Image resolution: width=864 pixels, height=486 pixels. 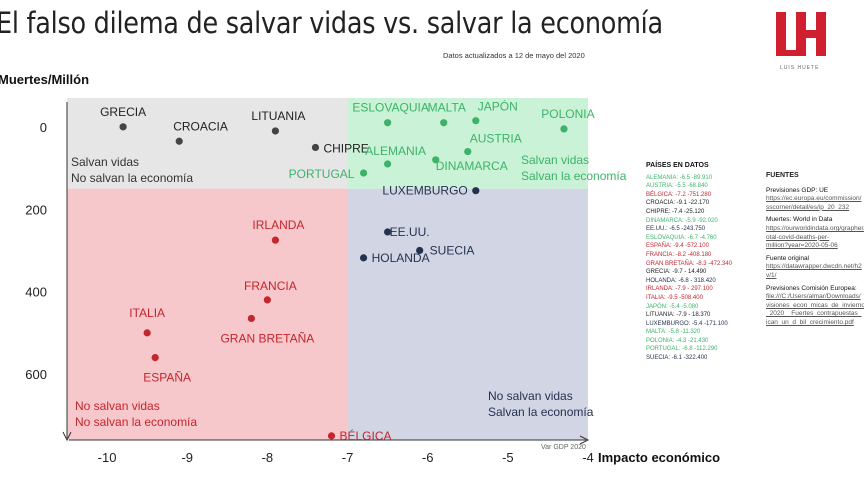 What do you see at coordinates (444, 123) in the screenshot?
I see `data-point-malta` at bounding box center [444, 123].